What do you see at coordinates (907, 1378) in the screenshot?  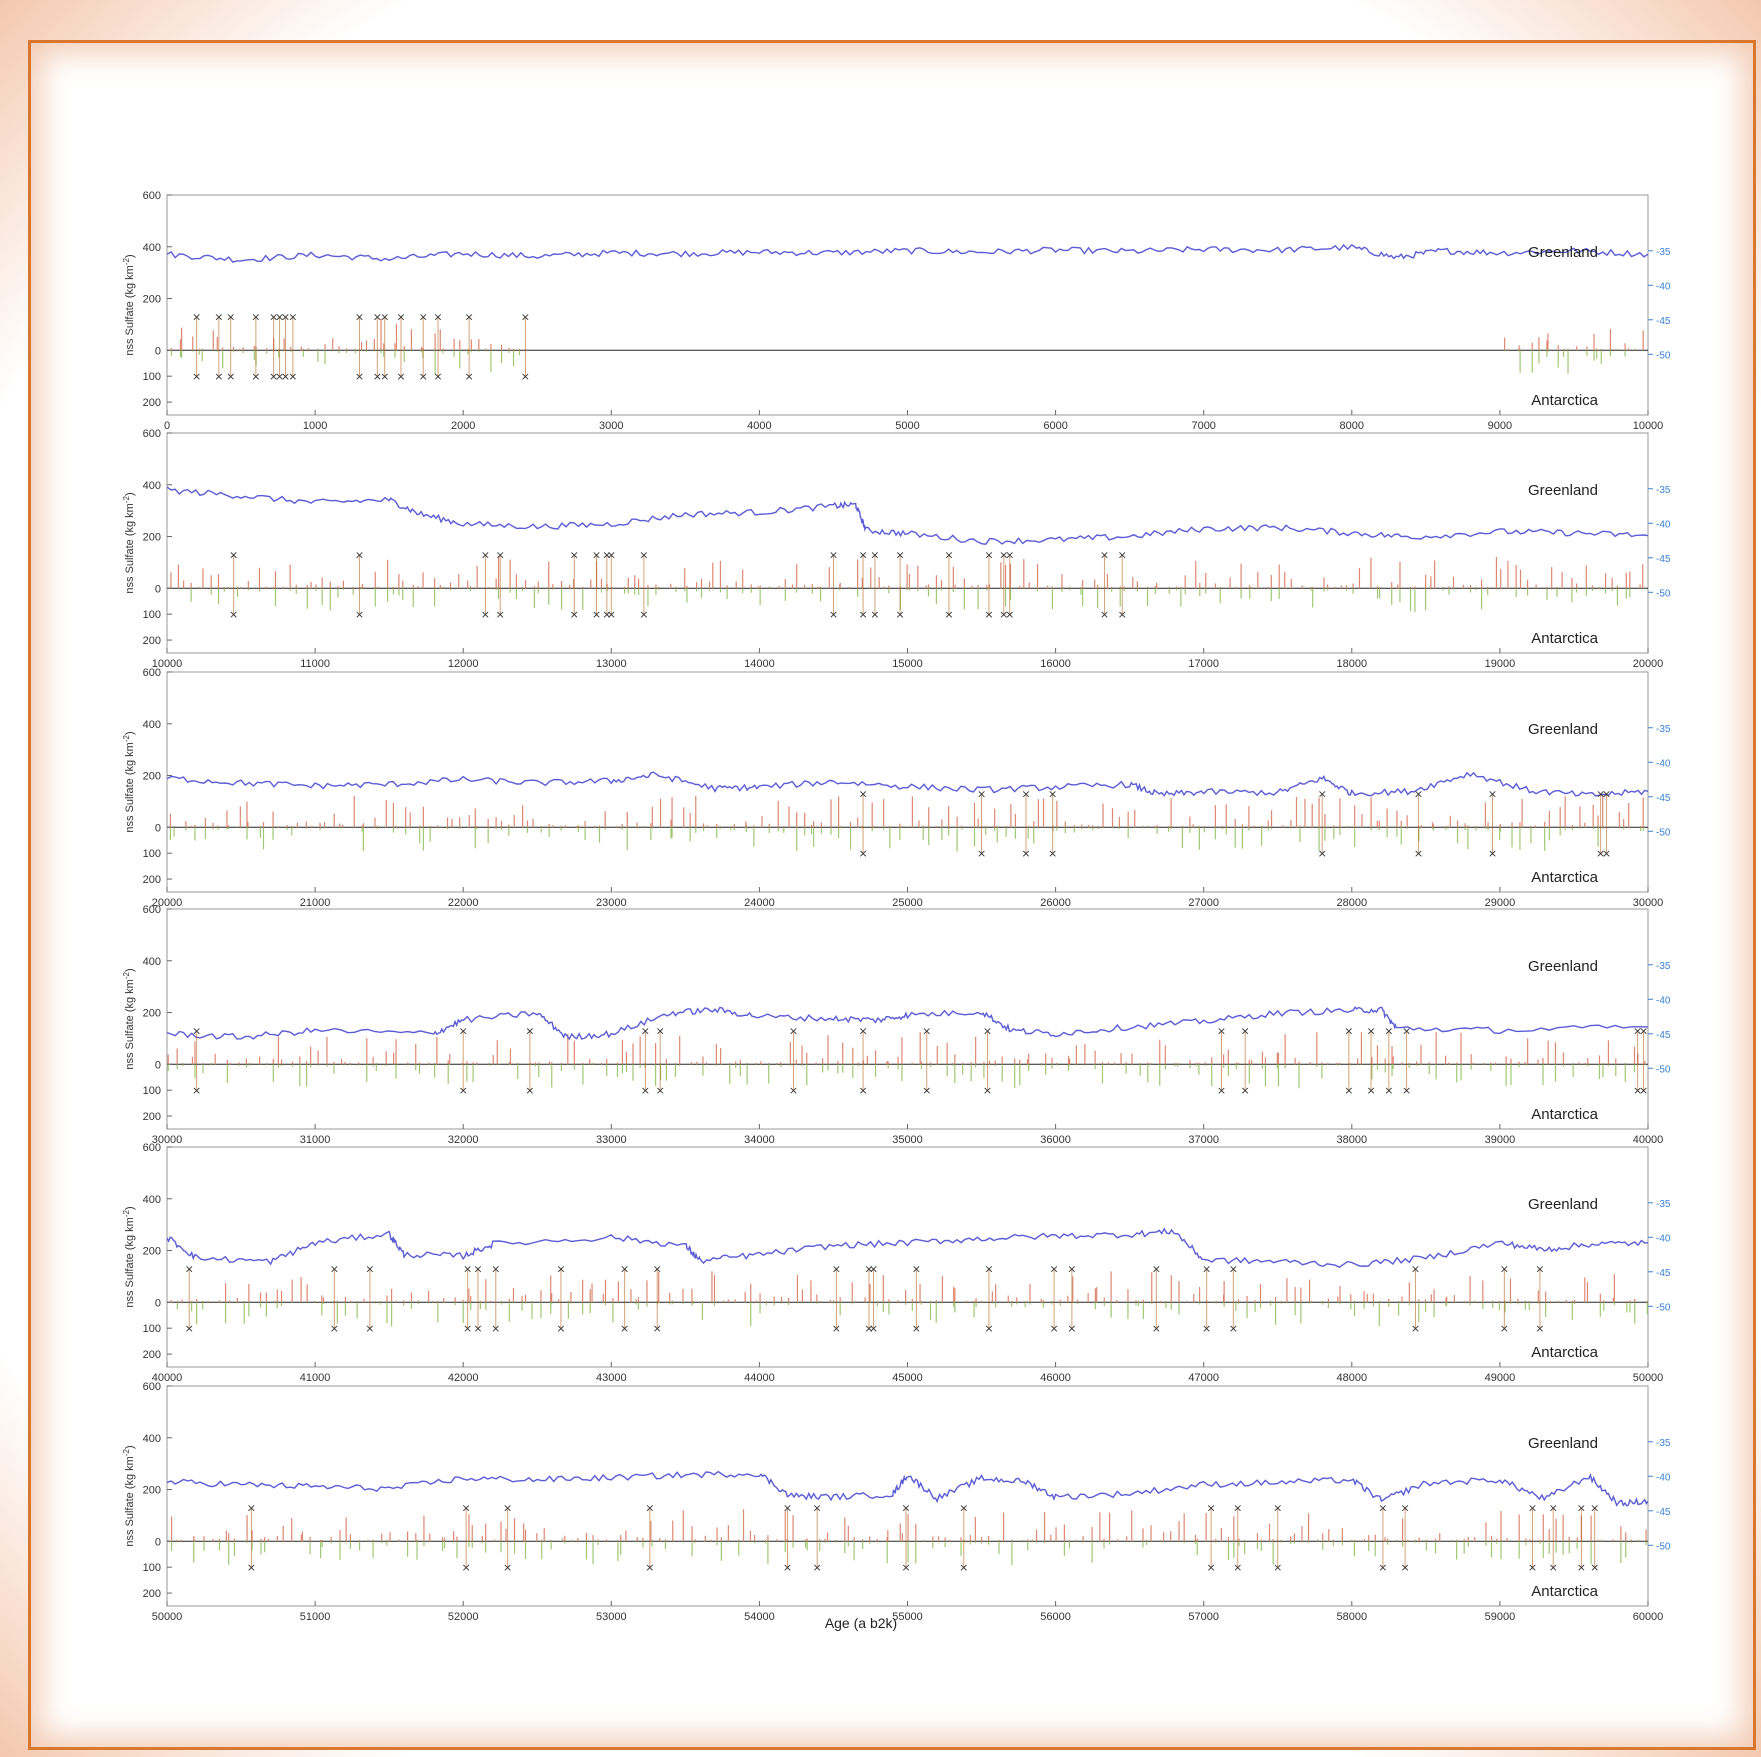 I see `x-tick-label: 45000` at bounding box center [907, 1378].